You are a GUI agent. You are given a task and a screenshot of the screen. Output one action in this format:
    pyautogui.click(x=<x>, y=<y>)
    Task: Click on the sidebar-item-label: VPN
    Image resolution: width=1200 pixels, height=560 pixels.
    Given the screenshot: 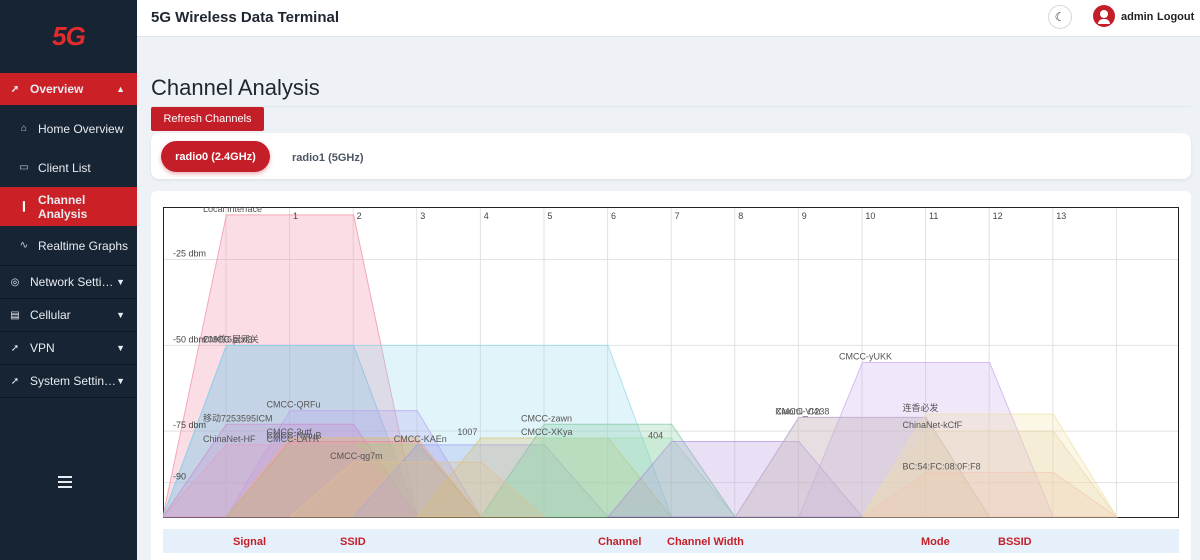 What is the action you would take?
    pyautogui.click(x=42, y=348)
    